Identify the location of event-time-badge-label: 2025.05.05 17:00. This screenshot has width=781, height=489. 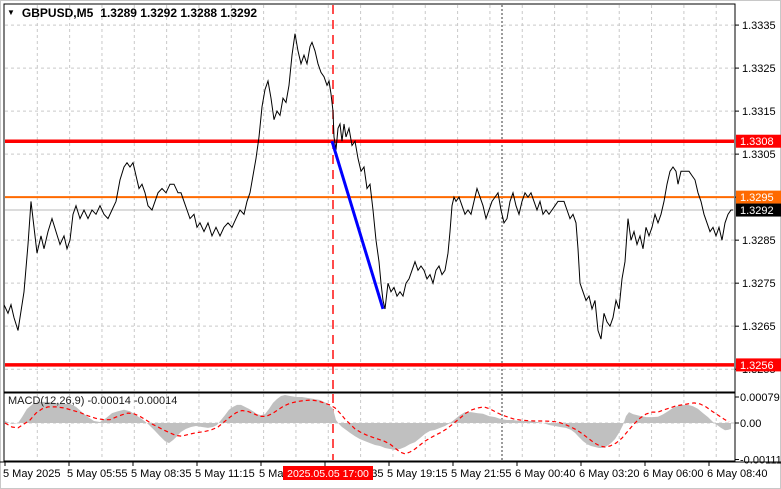
(328, 474).